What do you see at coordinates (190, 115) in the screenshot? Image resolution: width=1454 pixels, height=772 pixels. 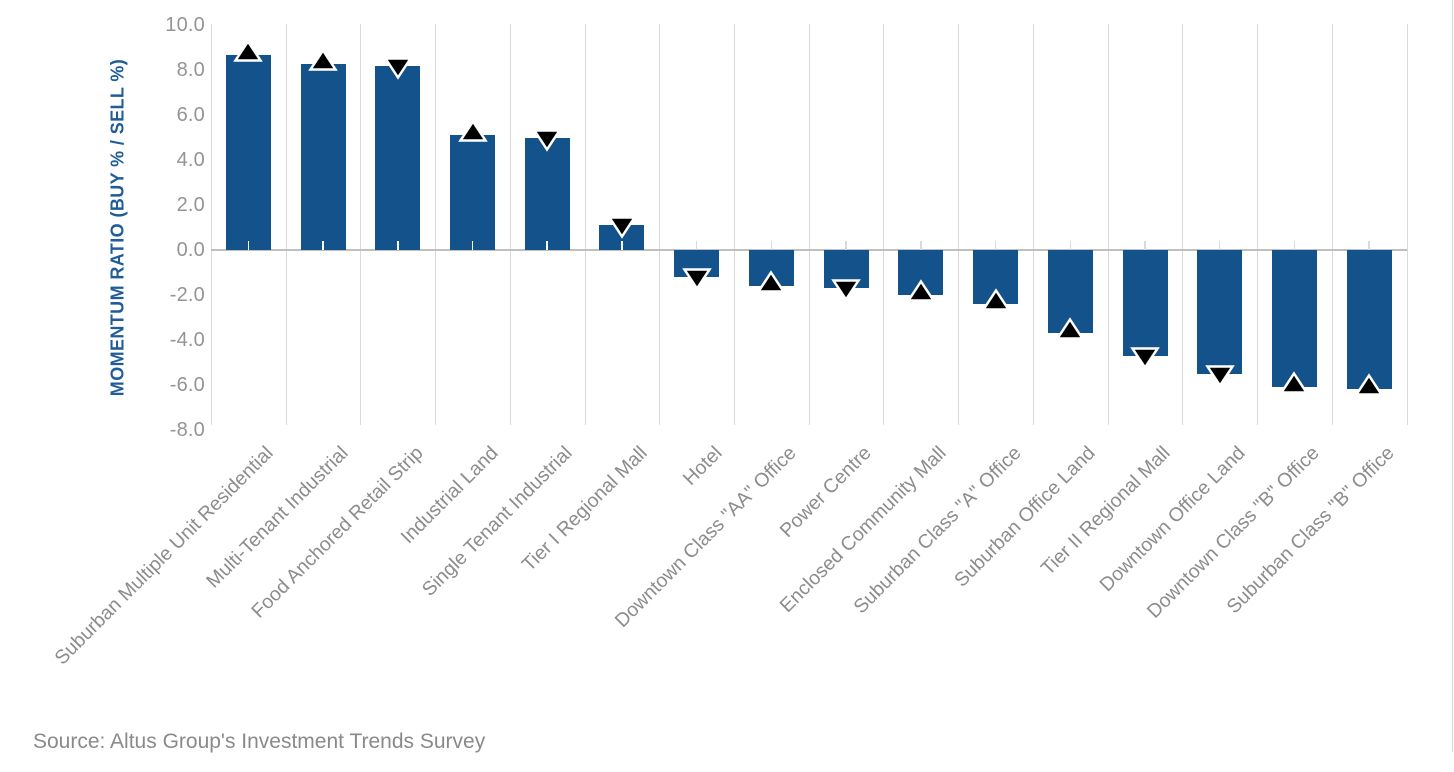 I see `y-axis-tick-label: 6.0` at bounding box center [190, 115].